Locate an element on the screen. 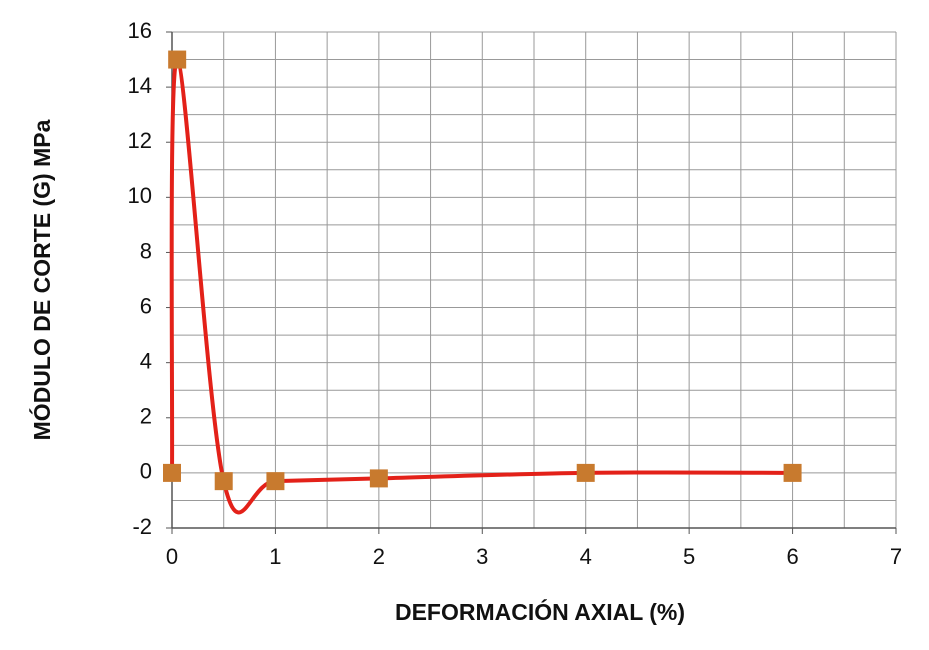 The height and width of the screenshot is (650, 929). y-tick-label: 4 is located at coordinates (146, 360).